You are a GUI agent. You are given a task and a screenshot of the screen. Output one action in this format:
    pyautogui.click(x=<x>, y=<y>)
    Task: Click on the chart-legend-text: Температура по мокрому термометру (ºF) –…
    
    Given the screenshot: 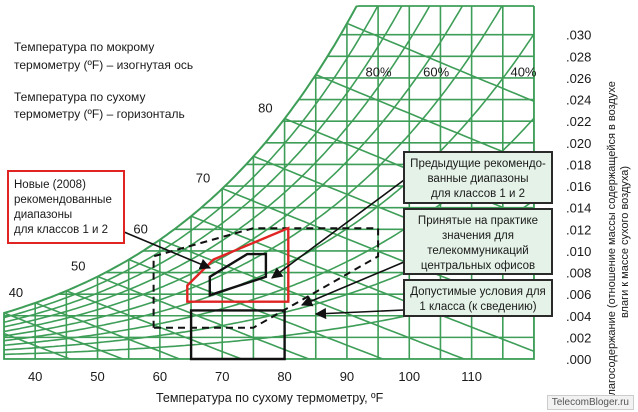 What is the action you would take?
    pyautogui.click(x=103, y=80)
    